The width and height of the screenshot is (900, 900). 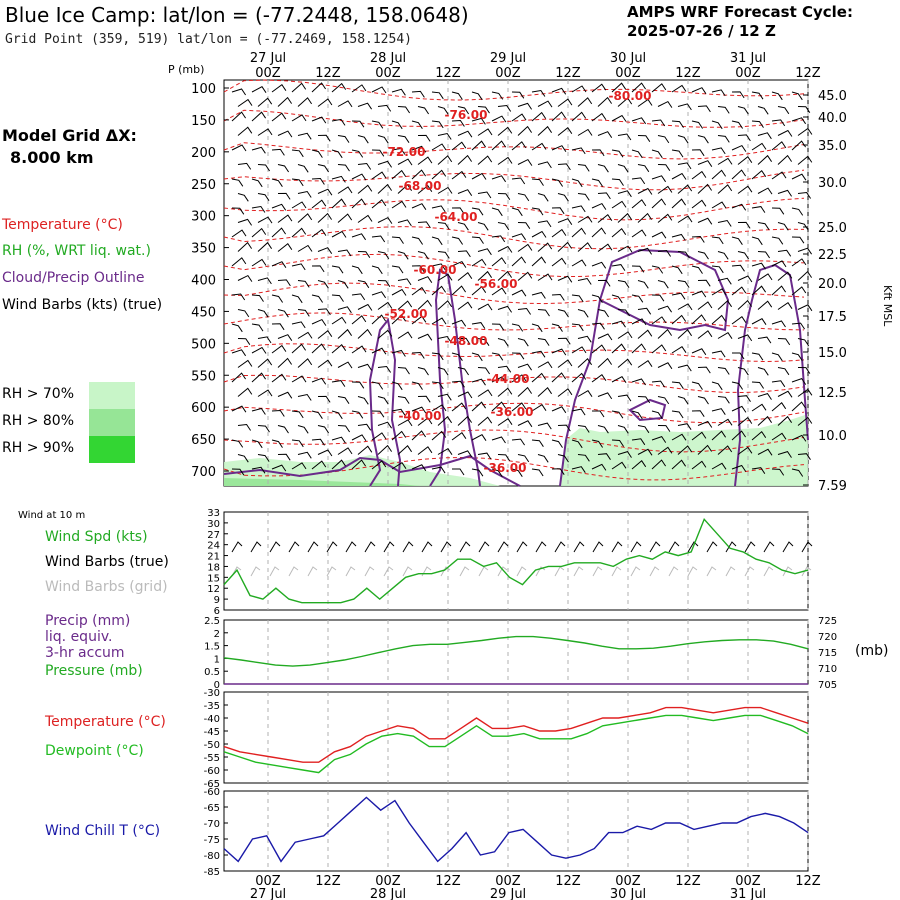 What do you see at coordinates (872, 651) in the screenshot?
I see `pressure-unit-label: (mb)` at bounding box center [872, 651].